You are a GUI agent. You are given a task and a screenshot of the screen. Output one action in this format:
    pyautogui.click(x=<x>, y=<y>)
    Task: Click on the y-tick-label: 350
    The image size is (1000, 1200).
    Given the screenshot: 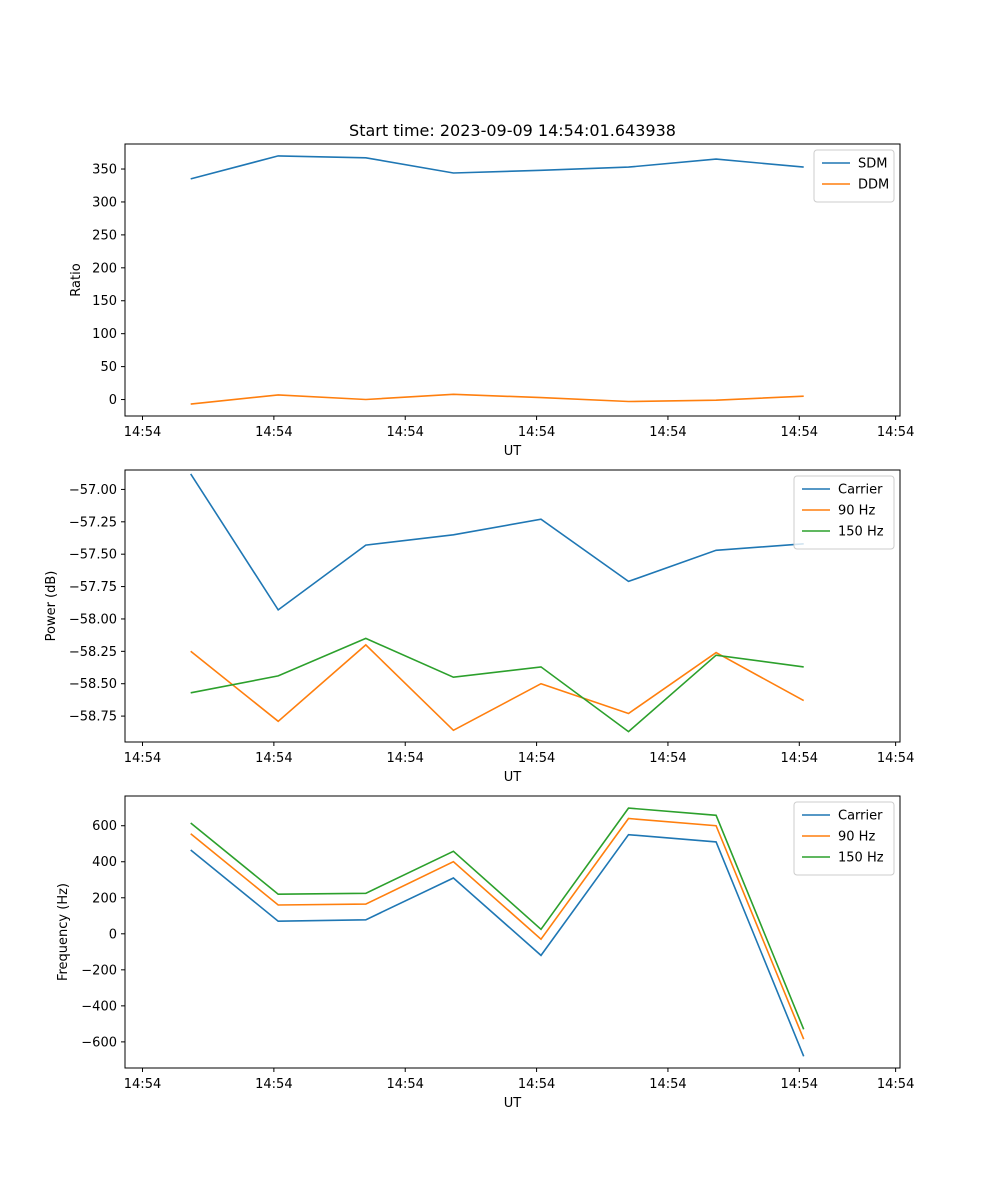 What is the action you would take?
    pyautogui.click(x=104, y=170)
    